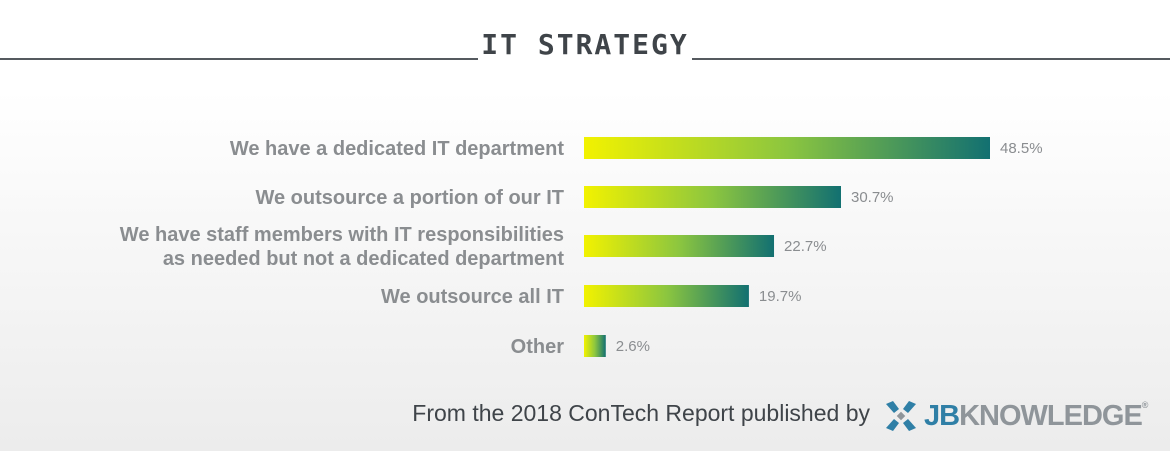  I want to click on value-label-2: 22.7%, so click(805, 246).